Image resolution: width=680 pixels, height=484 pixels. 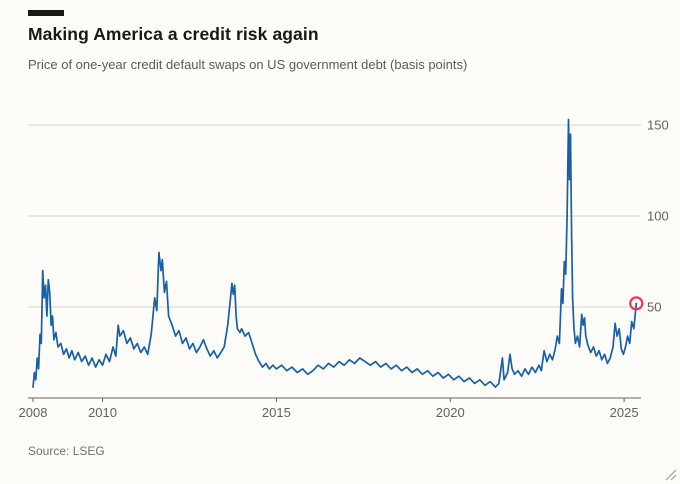 I want to click on endpoint-highlight-marker, so click(x=636, y=303).